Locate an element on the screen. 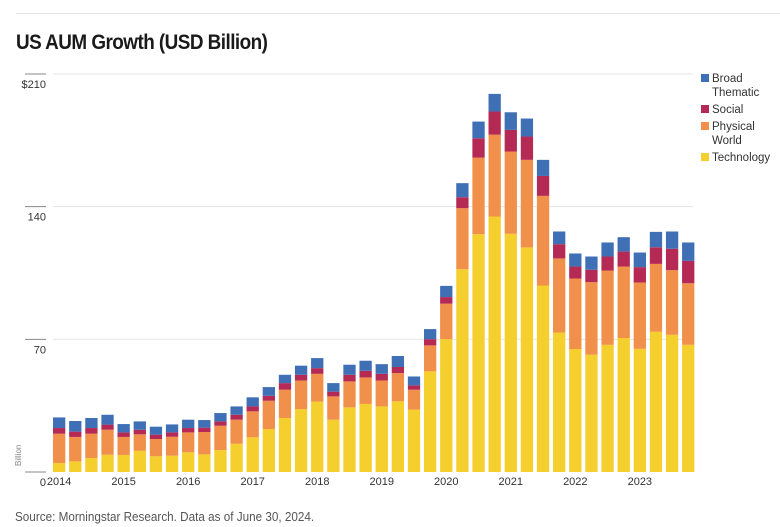 Image resolution: width=780 pixels, height=527 pixels. legend-label: Technology is located at coordinates (741, 158).